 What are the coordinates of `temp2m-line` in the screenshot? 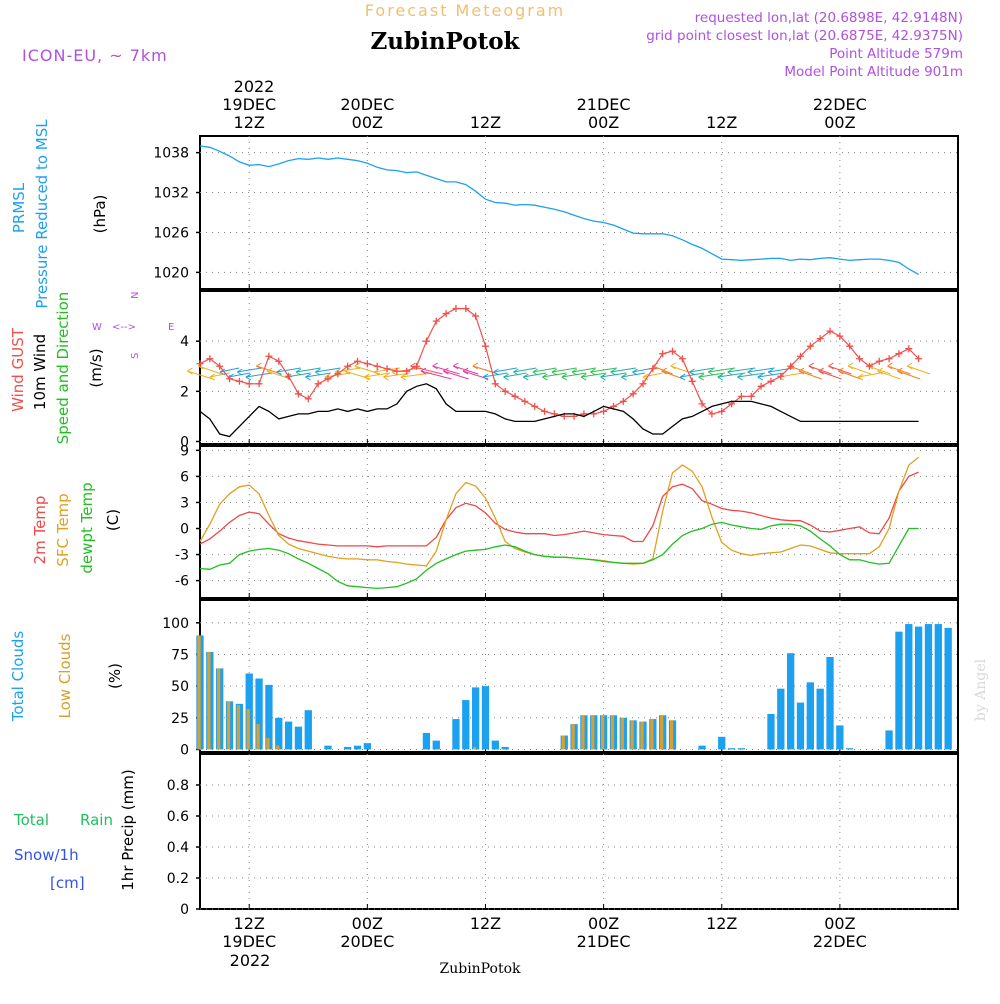 It's located at (559, 509).